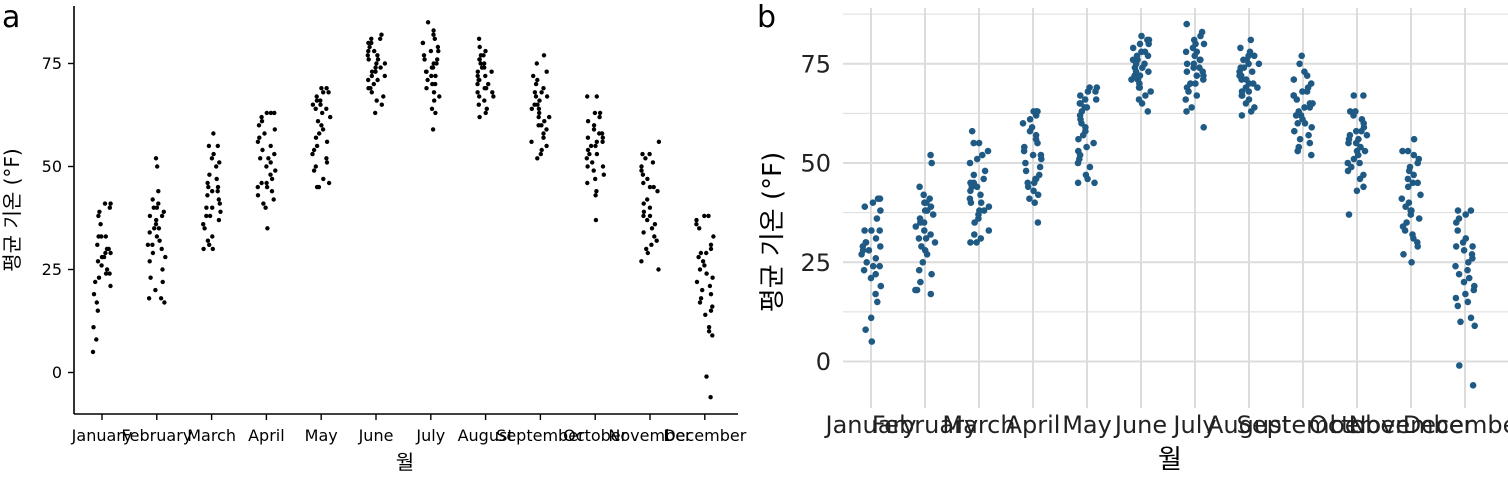 The width and height of the screenshot is (1508, 482). Describe the element at coordinates (1087, 425) in the screenshot. I see `panel-b-x-tick-label: May` at that location.